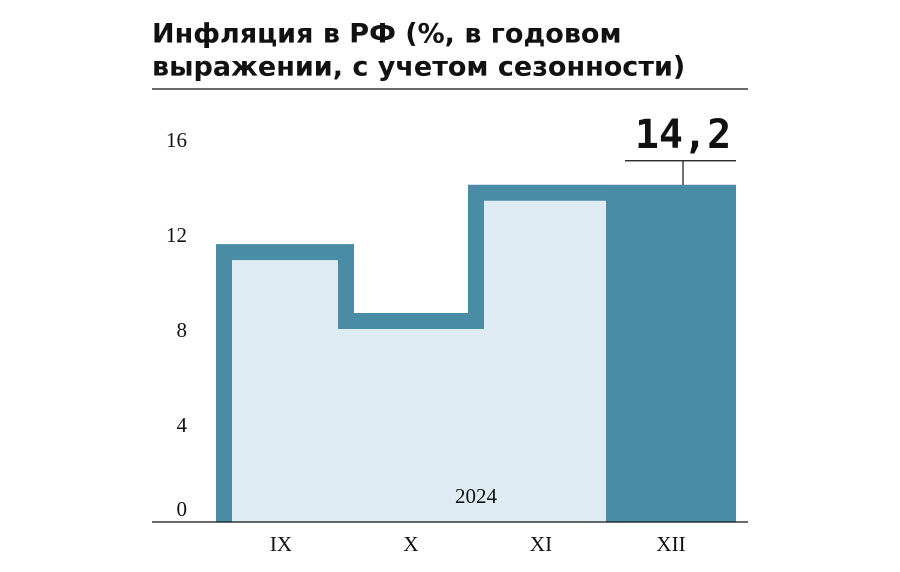 The width and height of the screenshot is (900, 572). What do you see at coordinates (182, 425) in the screenshot?
I see `y-tick-label: 4` at bounding box center [182, 425].